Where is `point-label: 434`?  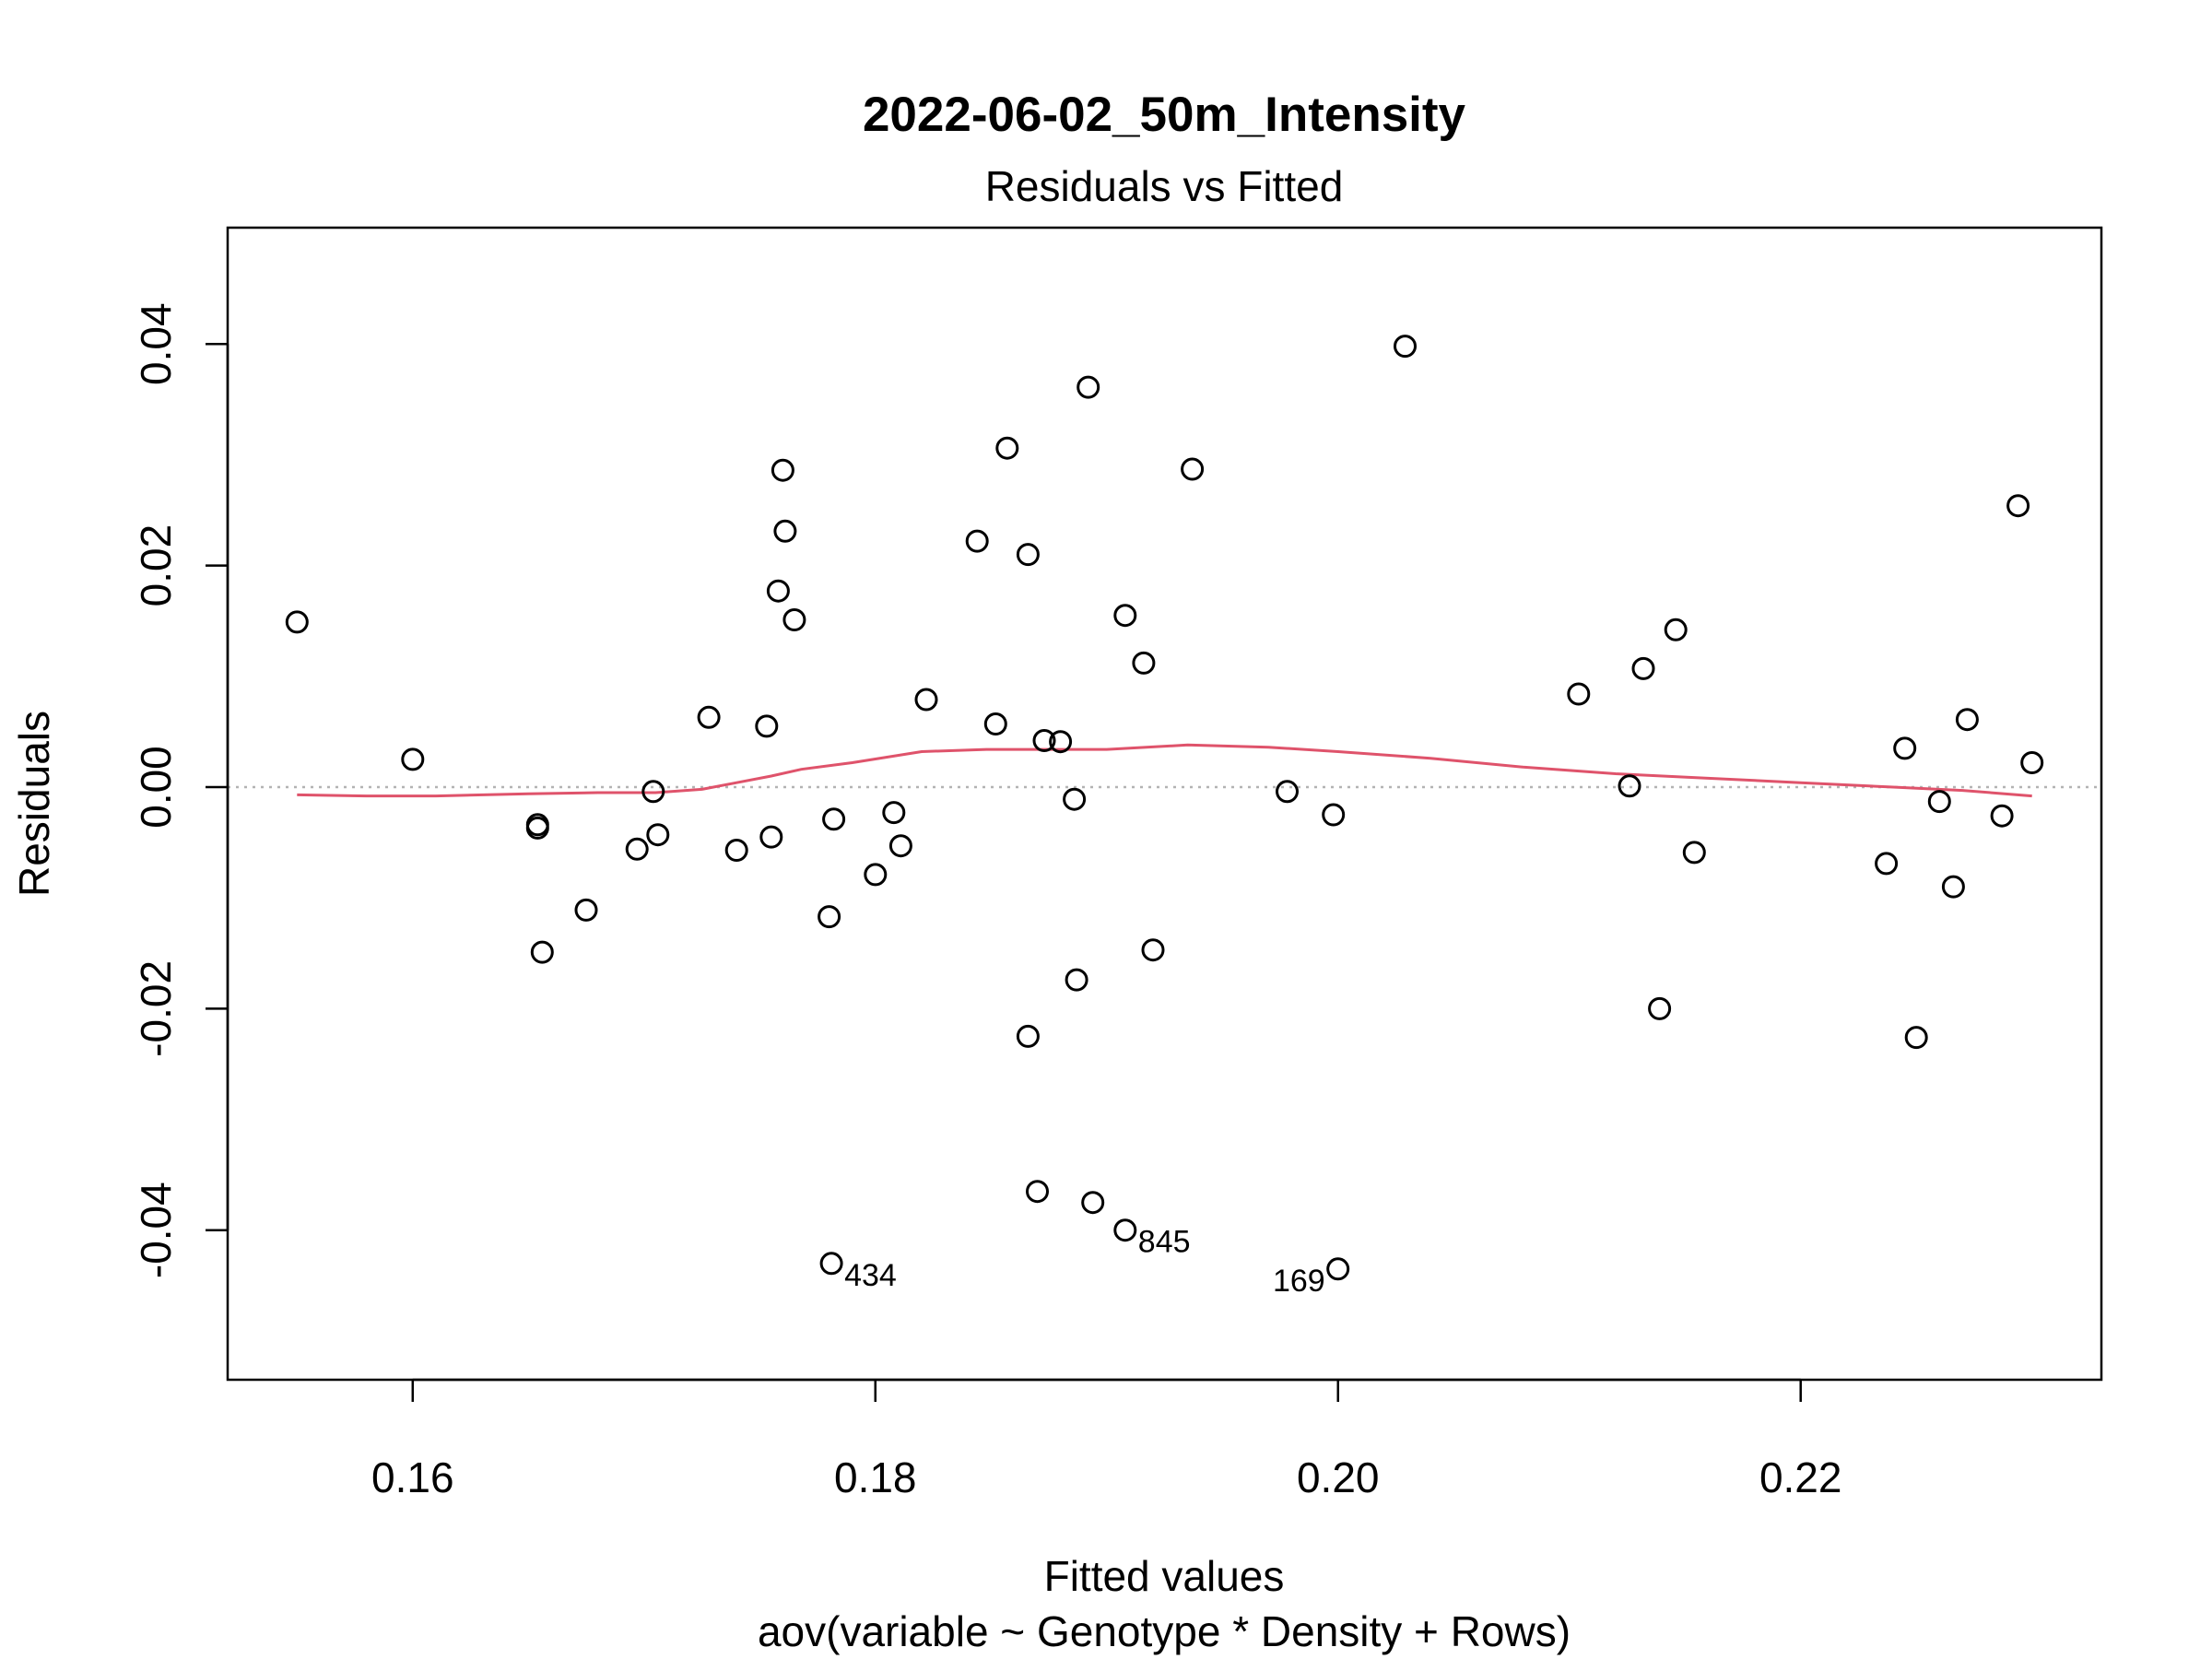 point-label: 434 is located at coordinates (870, 1275).